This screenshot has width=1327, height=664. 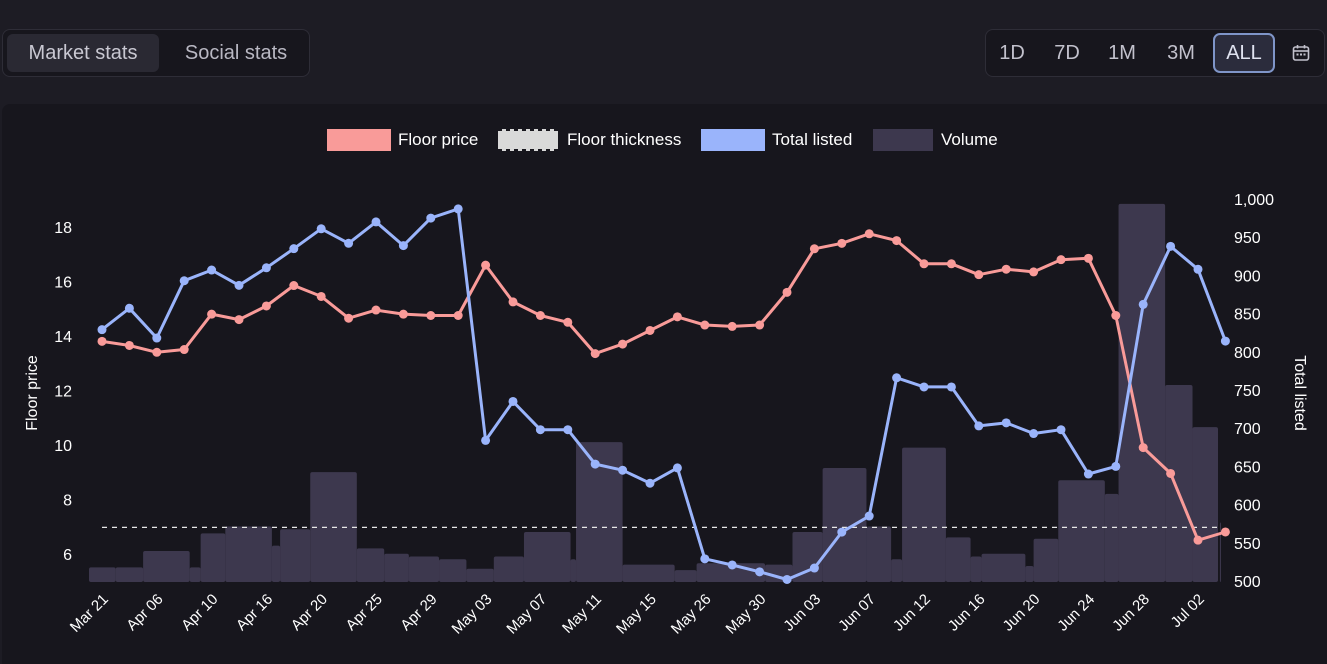 I want to click on y-axis-left-ticks: 6 8 10 12 14 16 18, so click(x=63, y=392).